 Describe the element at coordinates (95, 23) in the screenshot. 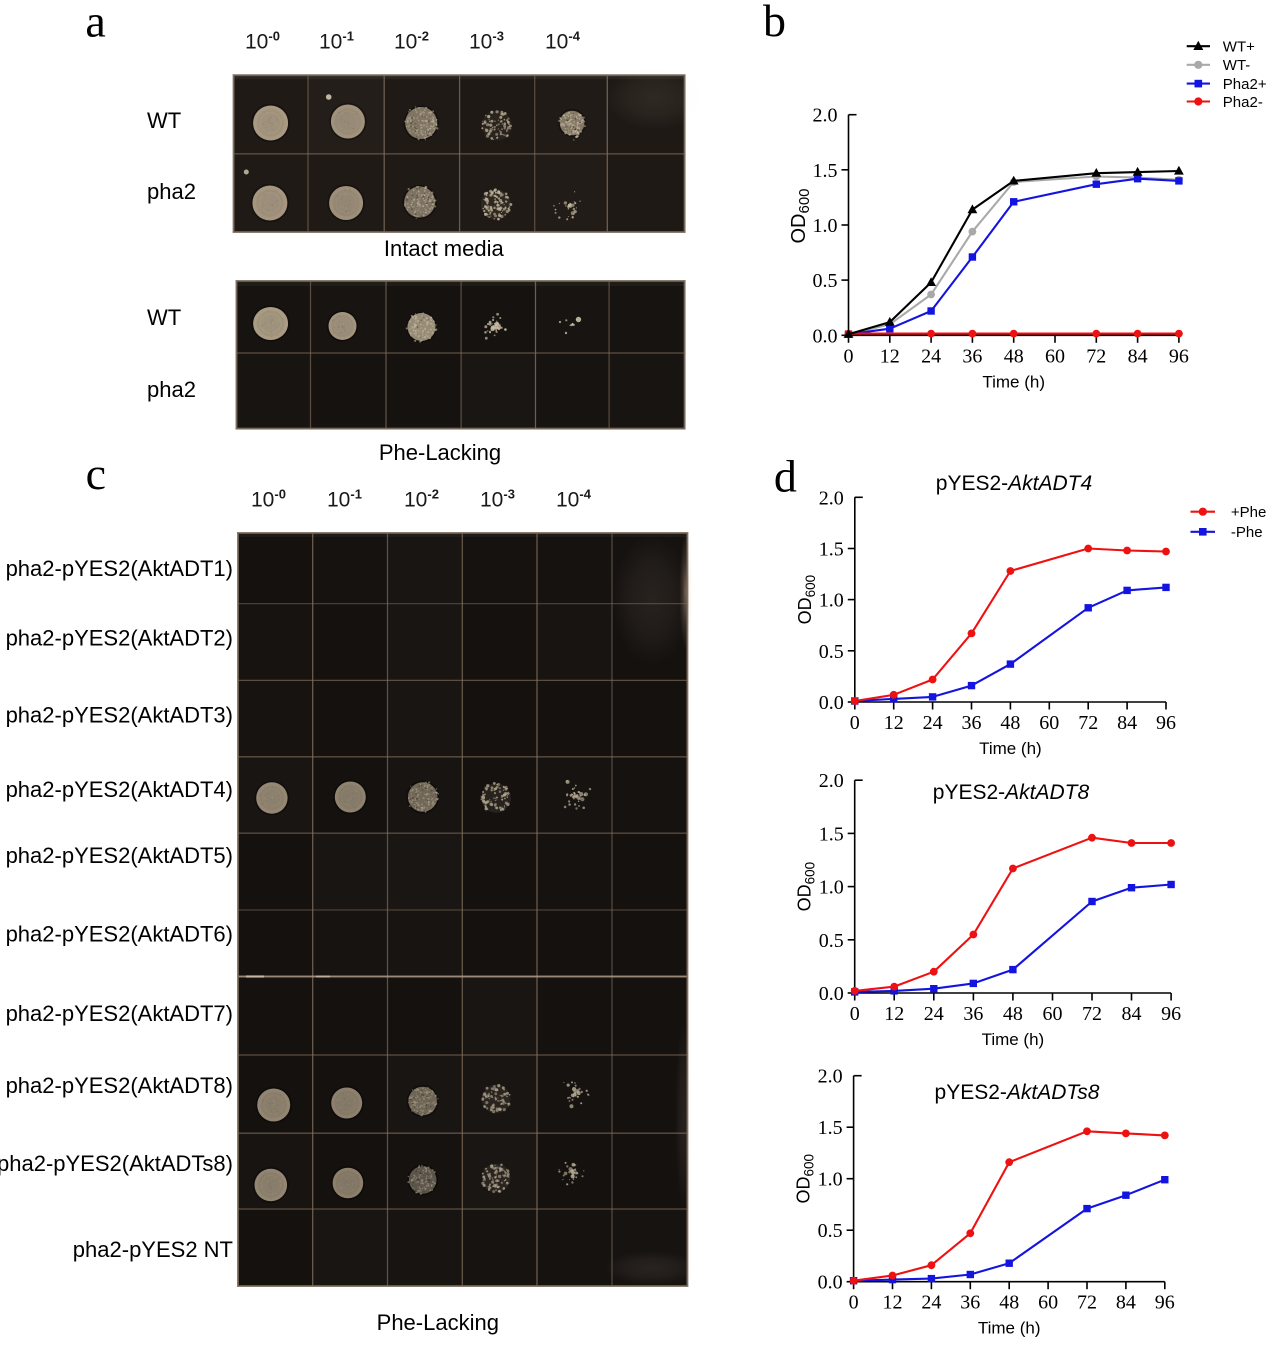

I see `svg-text: a` at that location.